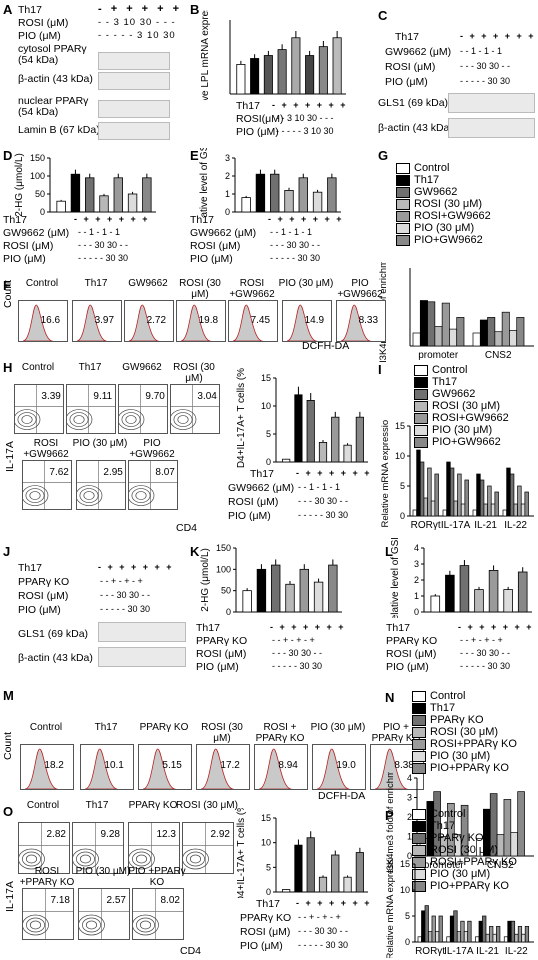 Image resolution: width=538 pixels, height=960 pixels. Describe the element at coordinates (43, 805) in the screenshot. I see `contour-sample-name: Control` at that location.